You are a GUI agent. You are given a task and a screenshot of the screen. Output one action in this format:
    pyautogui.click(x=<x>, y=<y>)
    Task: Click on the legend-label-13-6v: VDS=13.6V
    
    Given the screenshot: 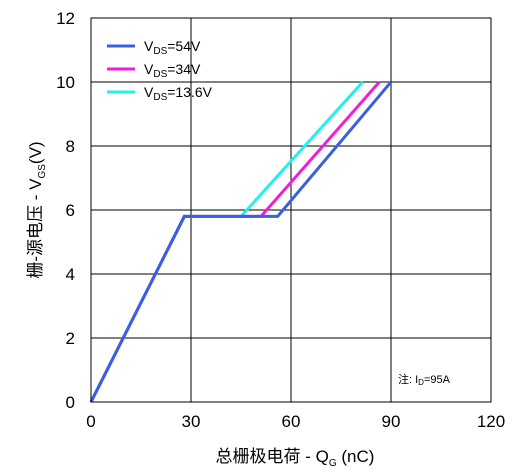 What is the action you would take?
    pyautogui.click(x=178, y=93)
    